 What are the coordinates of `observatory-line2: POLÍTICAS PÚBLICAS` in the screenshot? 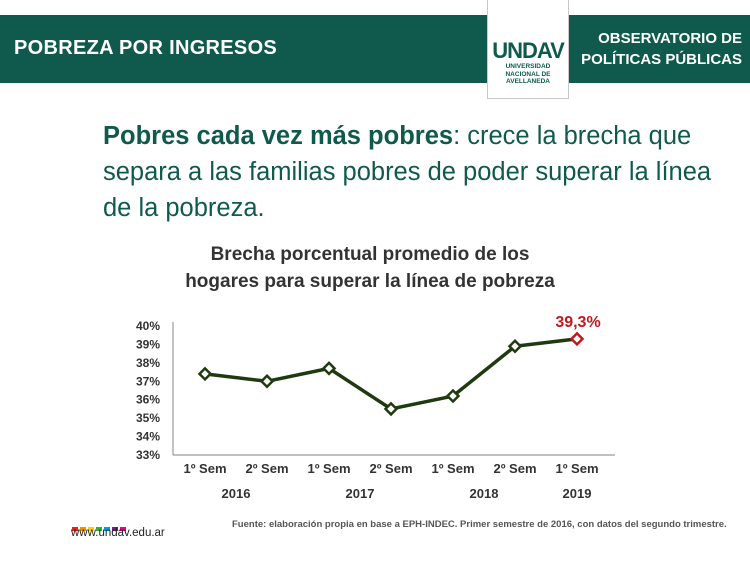 It's located at (661, 59).